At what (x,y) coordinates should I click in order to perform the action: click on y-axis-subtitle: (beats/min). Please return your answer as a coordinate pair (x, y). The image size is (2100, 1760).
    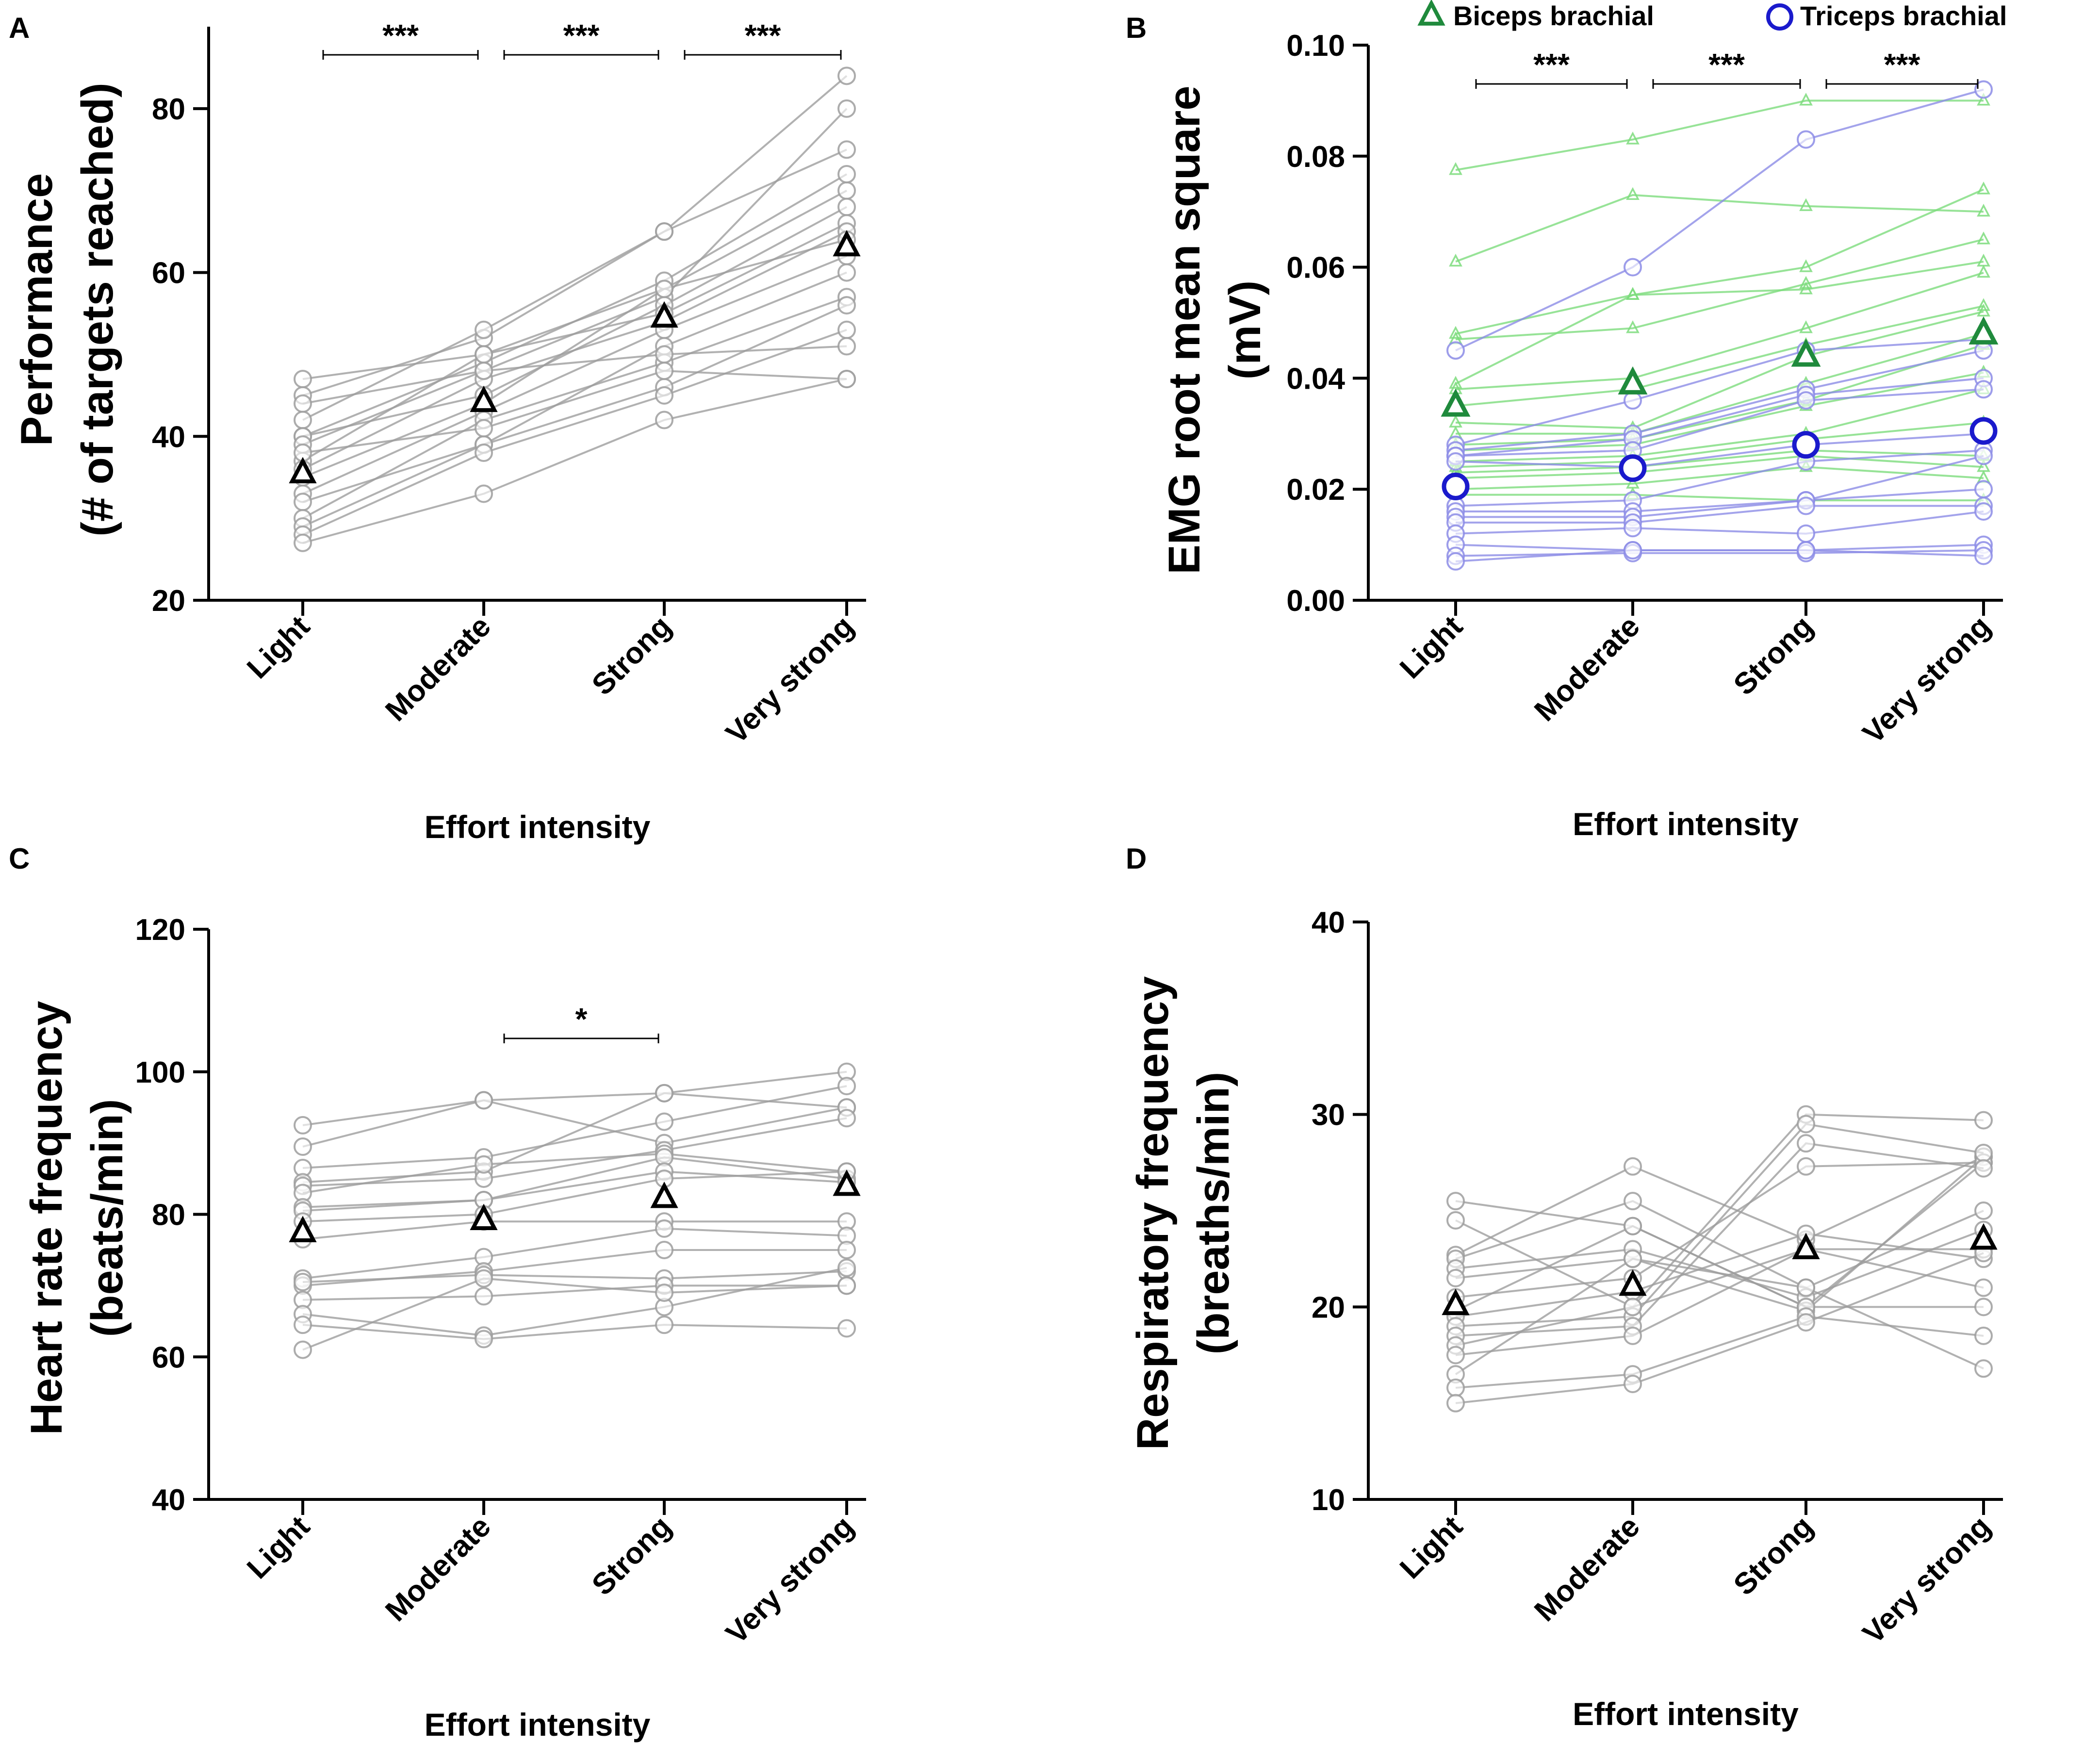
    Looking at the image, I should click on (107, 1218).